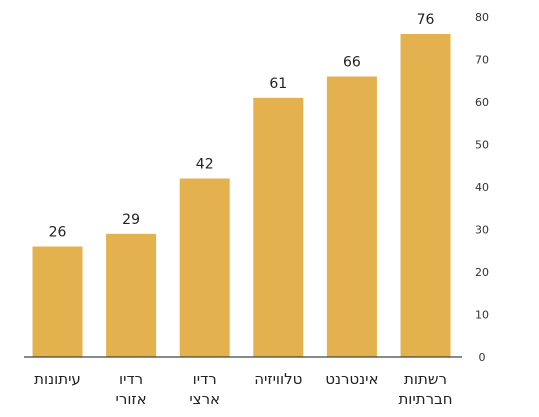 The height and width of the screenshot is (417, 539). Describe the element at coordinates (131, 379) in the screenshot. I see `category-label-1-line-0: רדיו` at that location.